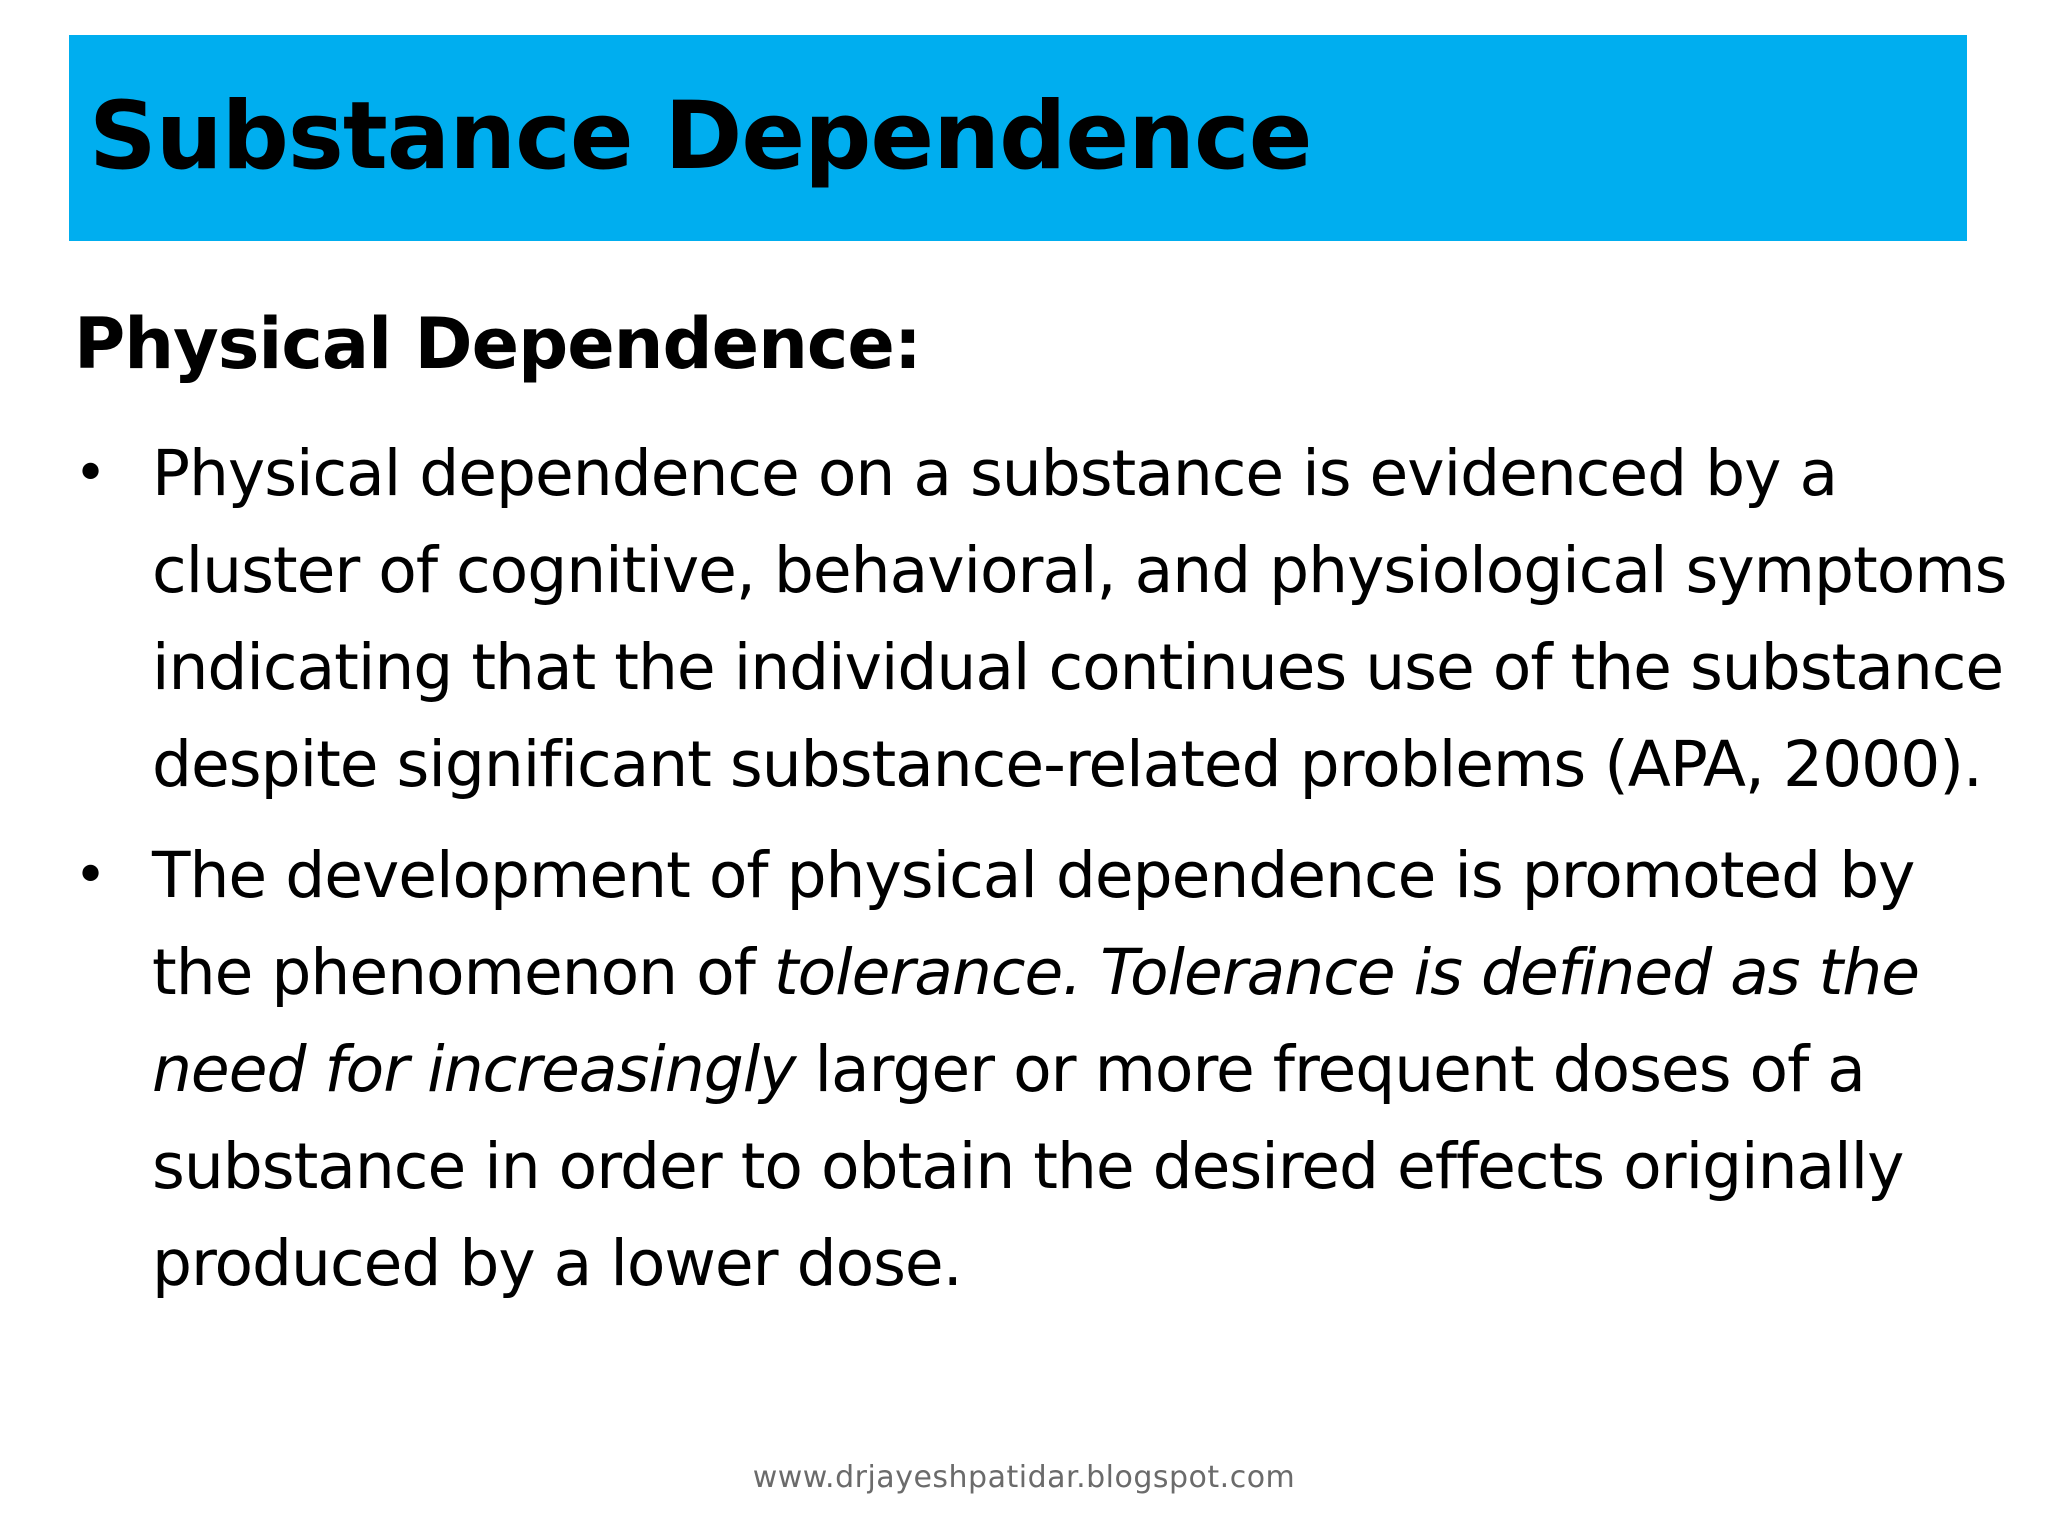 The image size is (2048, 1536). Describe the element at coordinates (1024, 1477) in the screenshot. I see `footer-url: www.drjayeshpatidar.blogspot.com` at that location.